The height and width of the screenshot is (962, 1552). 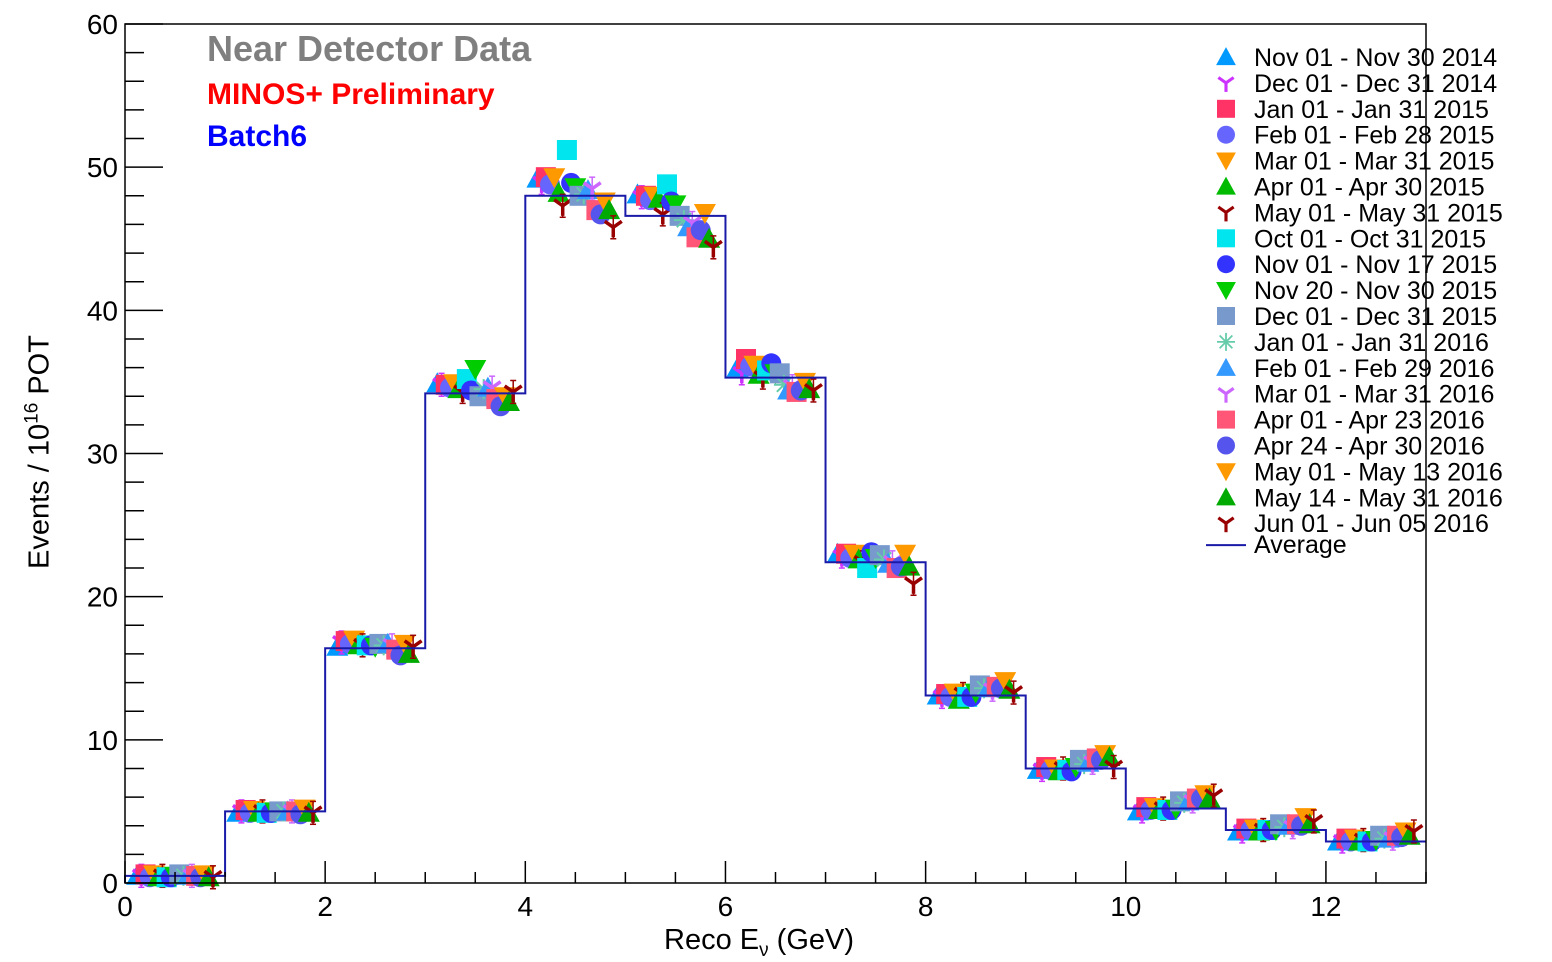 What do you see at coordinates (1356, 58) in the screenshot?
I see `legend-entry: Nov 01 - Nov 30 2014` at bounding box center [1356, 58].